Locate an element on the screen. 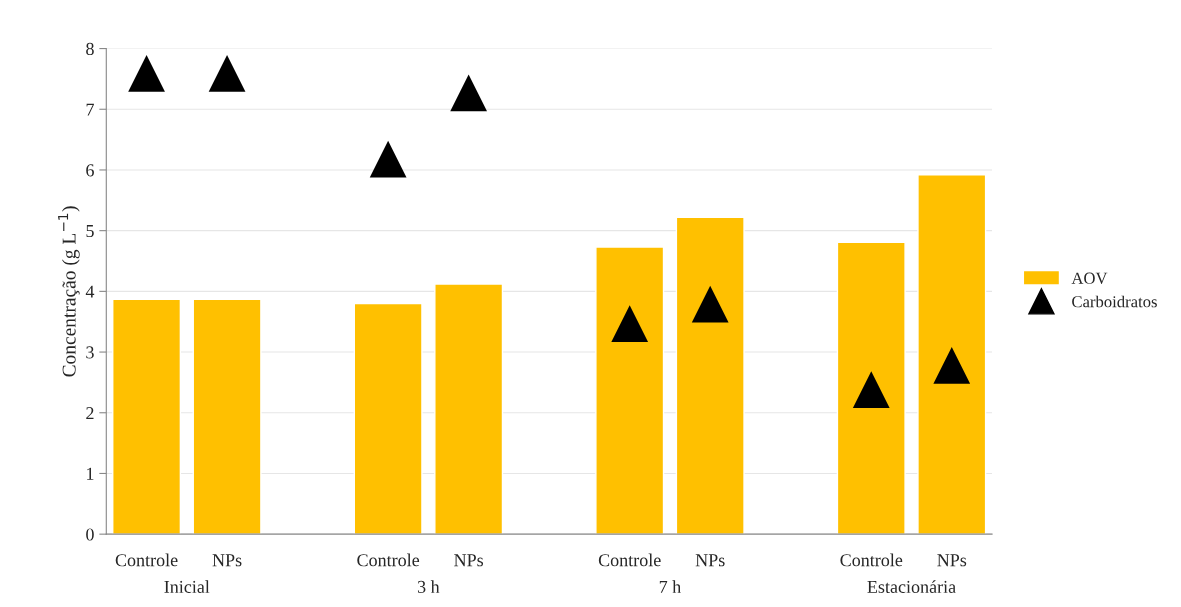  y-tick-label: 2 is located at coordinates (90, 413).